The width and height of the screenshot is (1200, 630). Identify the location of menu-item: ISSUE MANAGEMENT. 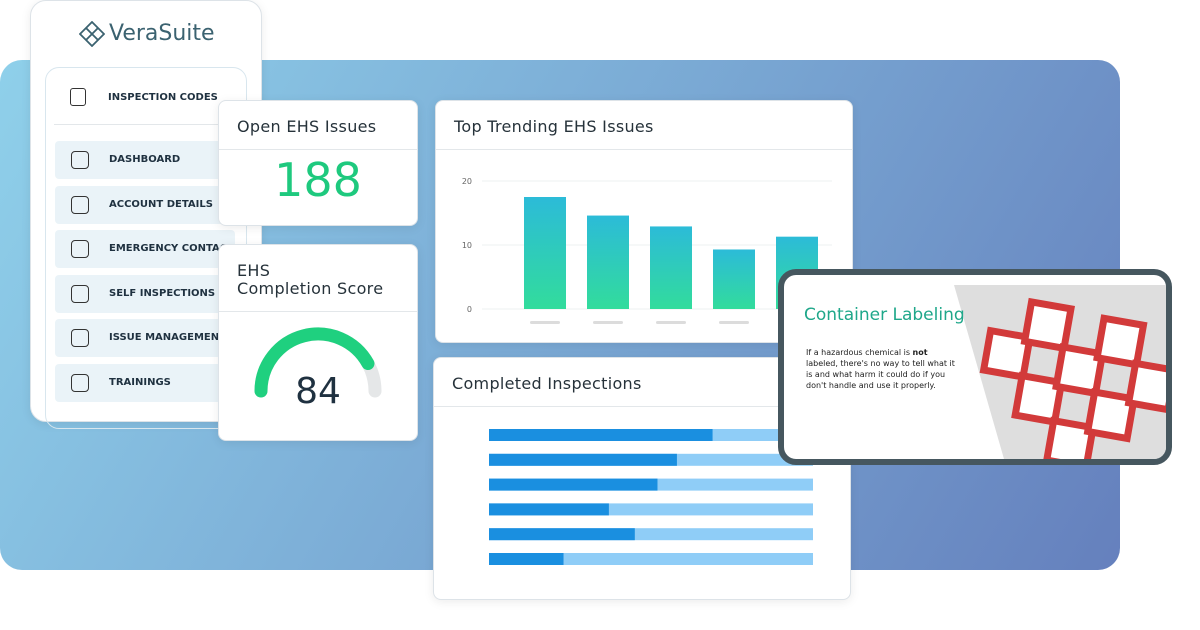
(145, 338).